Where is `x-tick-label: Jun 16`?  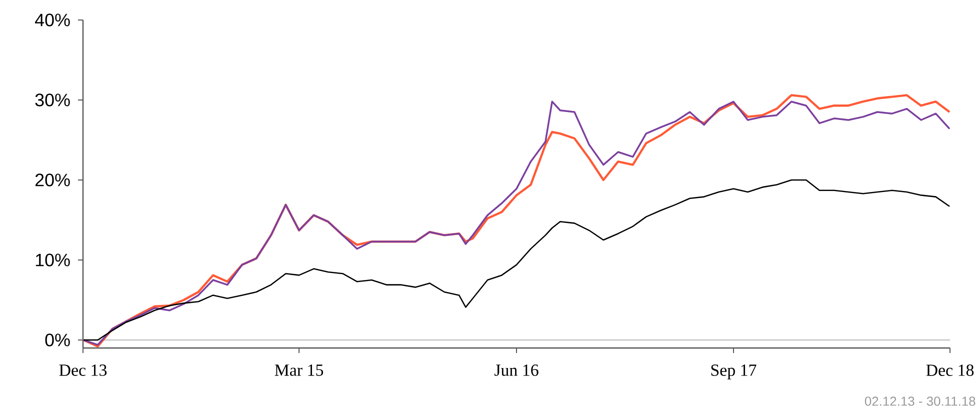
x-tick-label: Jun 16 is located at coordinates (516, 370).